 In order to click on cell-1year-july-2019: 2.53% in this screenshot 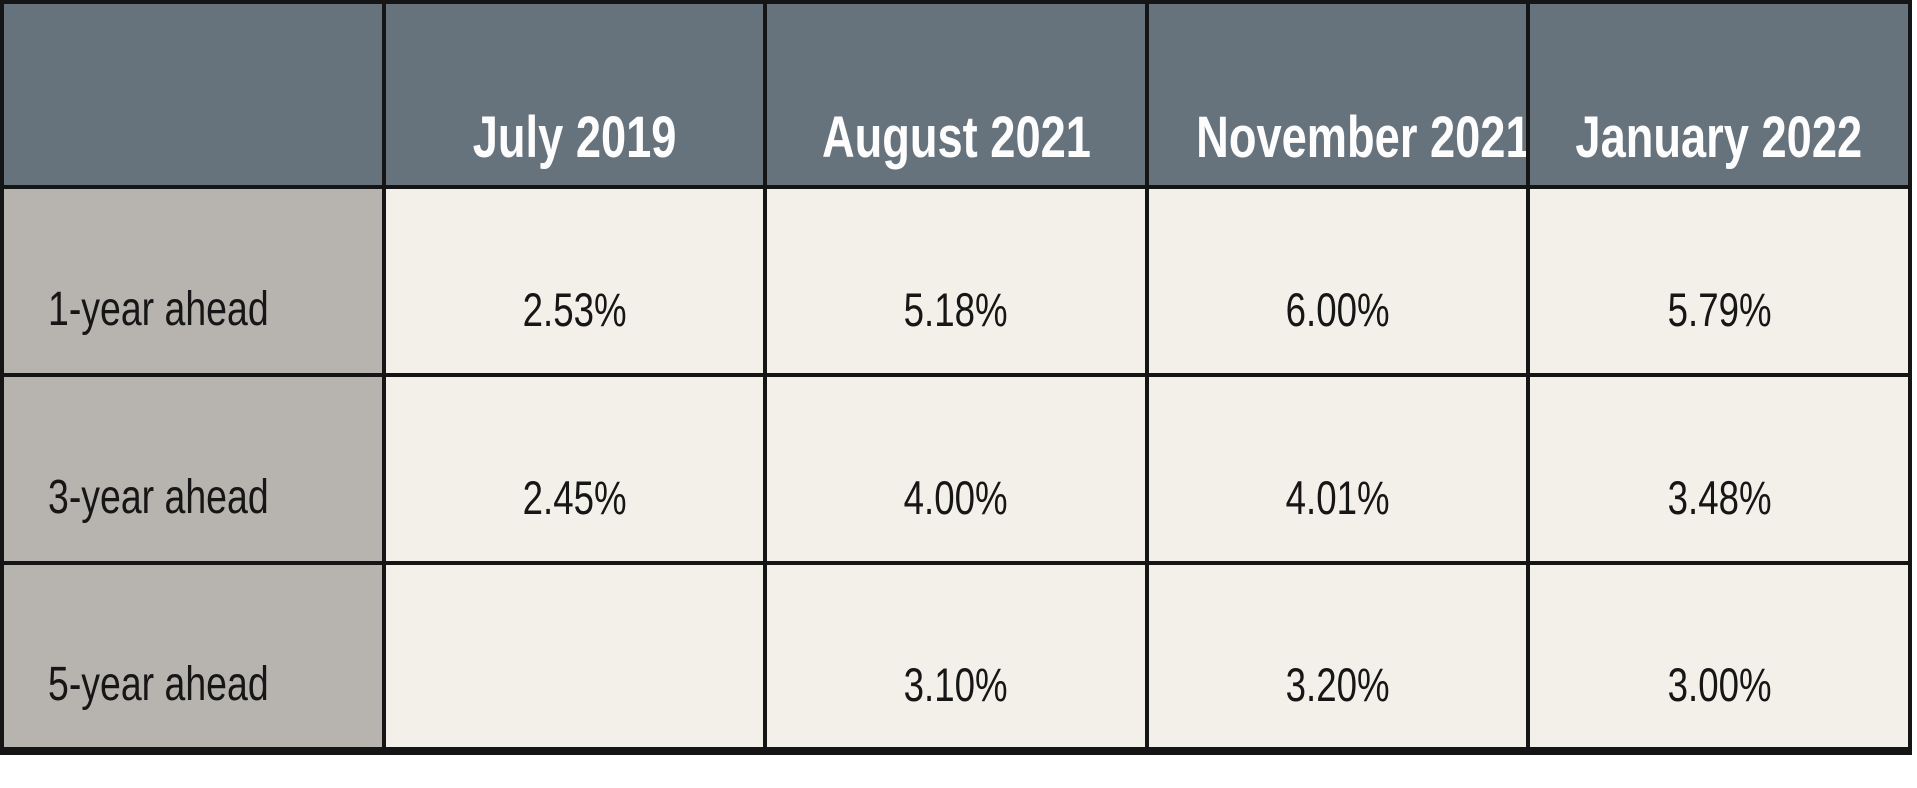, I will do `click(574, 281)`.